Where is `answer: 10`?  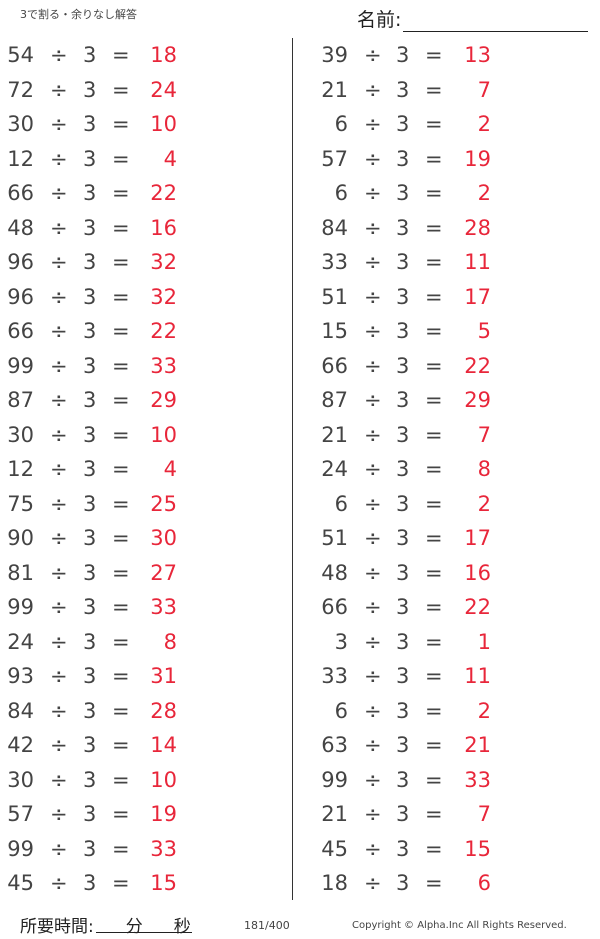
answer: 10 is located at coordinates (163, 779).